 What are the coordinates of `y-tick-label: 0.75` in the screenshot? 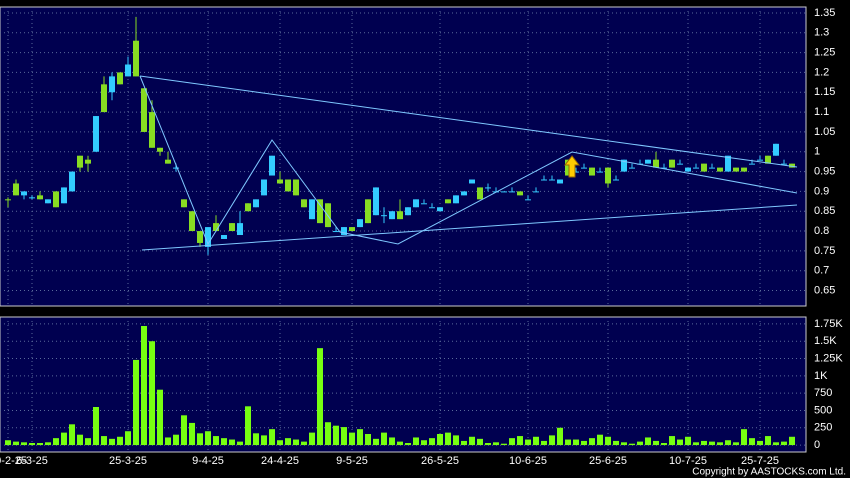 It's located at (824, 251).